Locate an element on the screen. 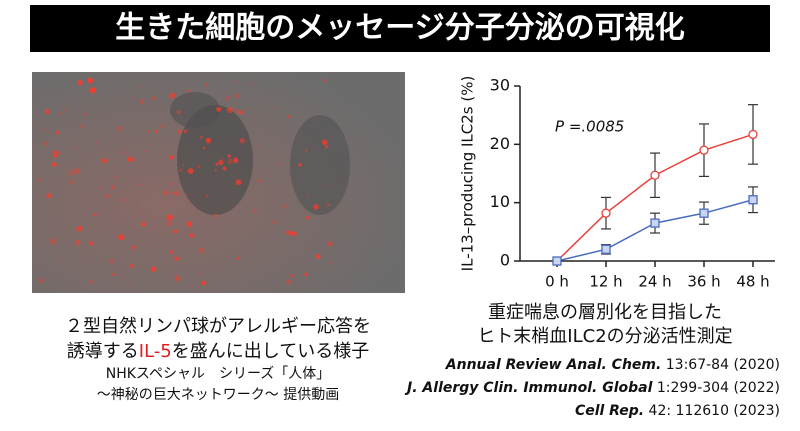 Image resolution: width=800 pixels, height=431 pixels. y-tick-label: 30 is located at coordinates (500, 85).